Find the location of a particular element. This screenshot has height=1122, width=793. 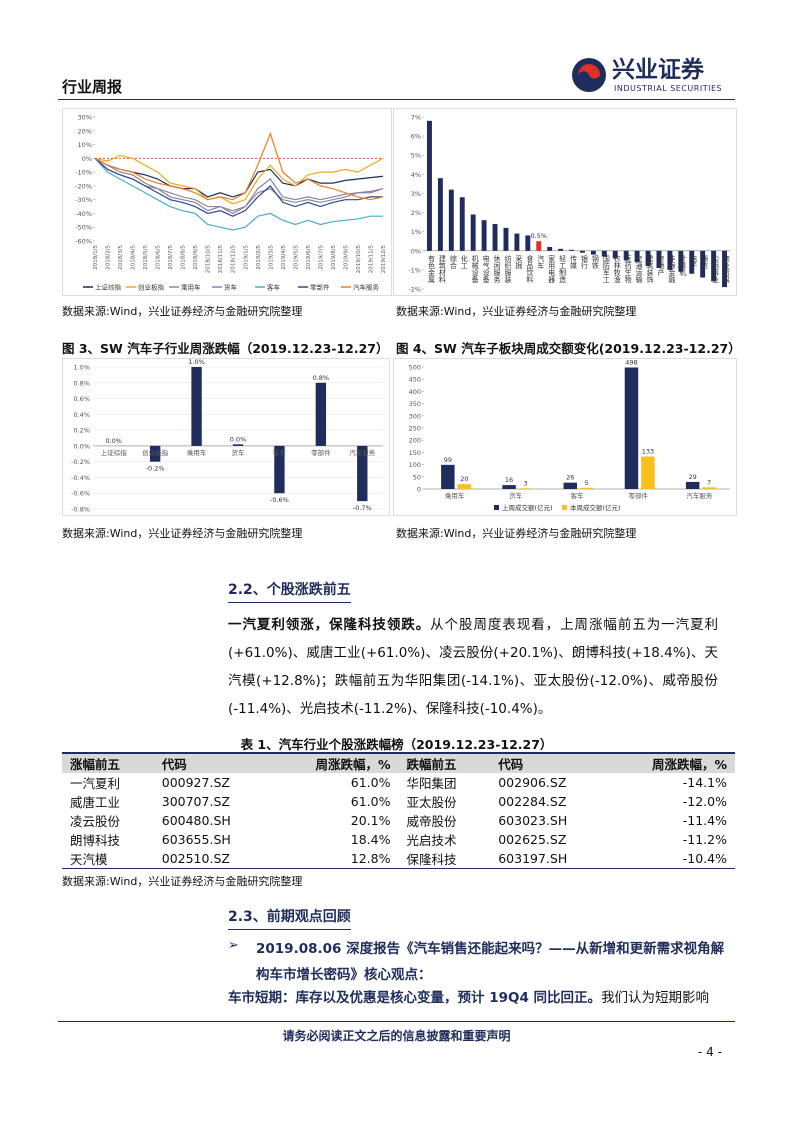

table-cell: 凌云股份 is located at coordinates (95, 821).